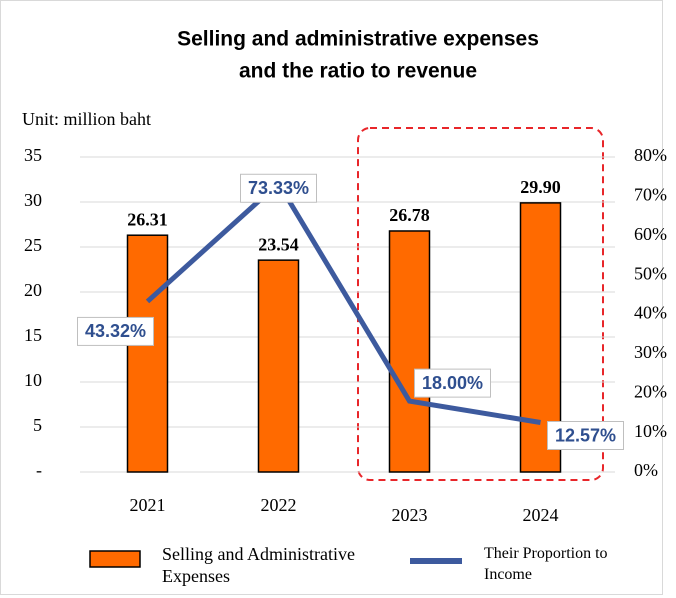 The height and width of the screenshot is (598, 676). Describe the element at coordinates (650, 313) in the screenshot. I see `y2-tick-label: 40%` at that location.